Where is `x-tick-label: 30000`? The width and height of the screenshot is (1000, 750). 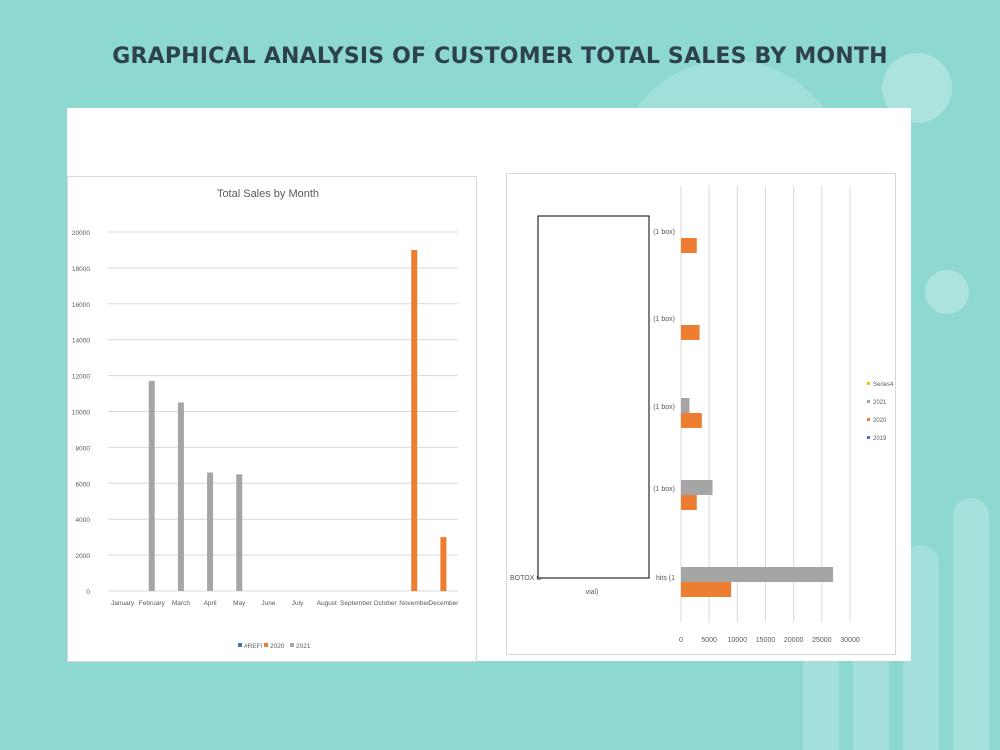 x-tick-label: 30000 is located at coordinates (850, 640).